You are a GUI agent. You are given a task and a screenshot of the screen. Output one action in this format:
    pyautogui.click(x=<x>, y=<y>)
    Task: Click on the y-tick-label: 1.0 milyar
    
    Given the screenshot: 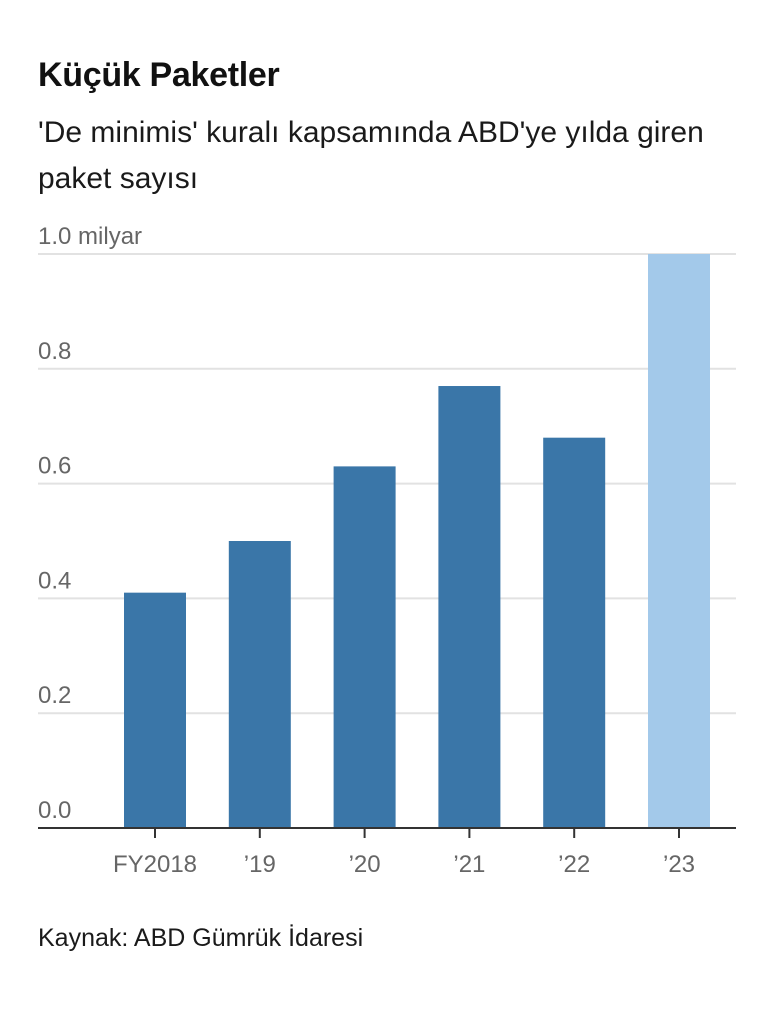 What is the action you would take?
    pyautogui.click(x=90, y=236)
    